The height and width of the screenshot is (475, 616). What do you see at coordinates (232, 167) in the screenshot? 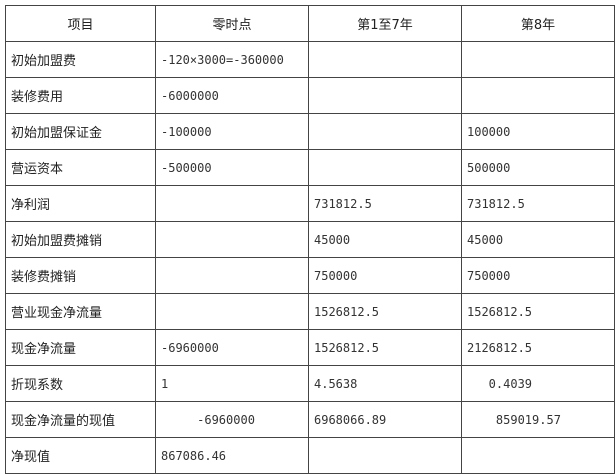
I see `table-cell: -500000` at bounding box center [232, 167].